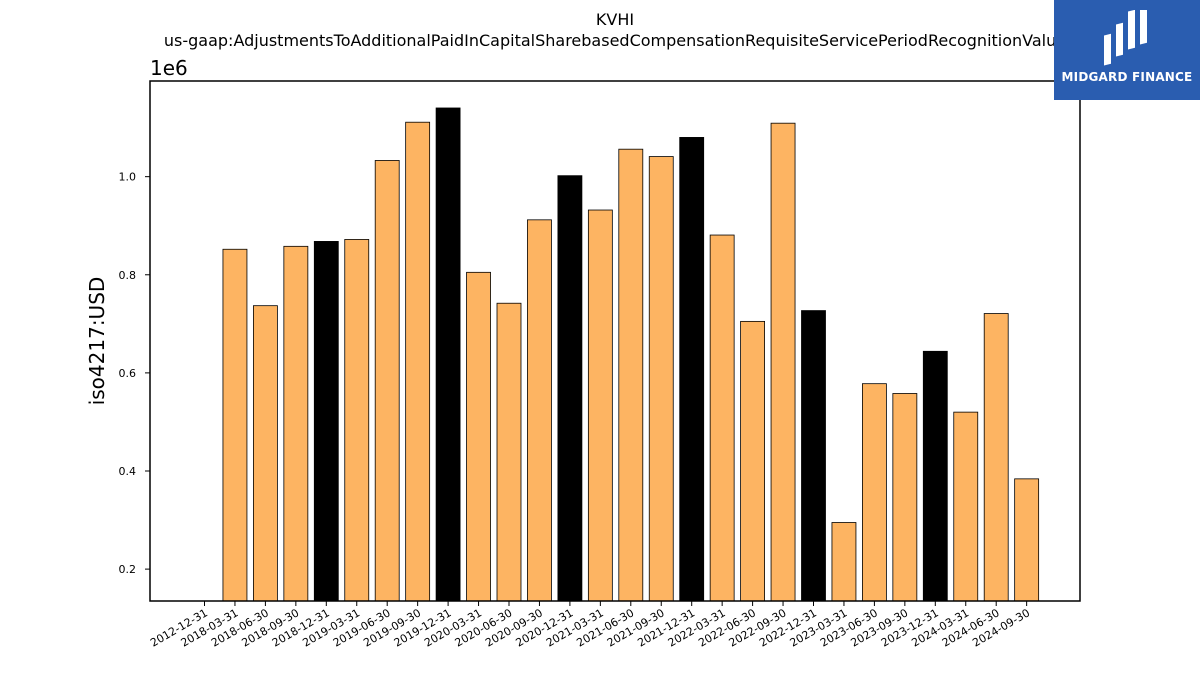 This screenshot has width=1200, height=675. What do you see at coordinates (128, 373) in the screenshot?
I see `y-tick-label-0.6: 0.6` at bounding box center [128, 373].